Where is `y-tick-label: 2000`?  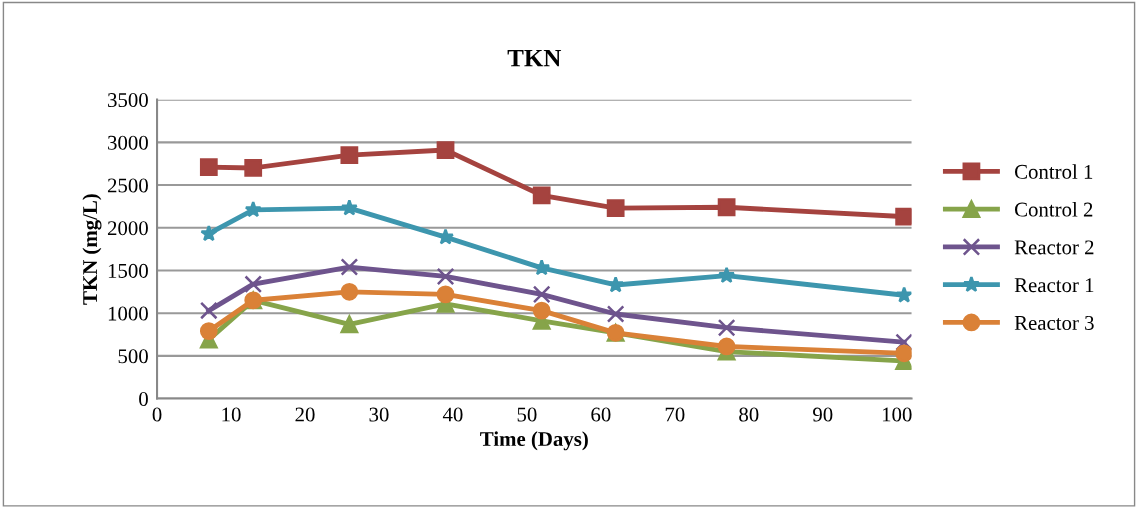 y-tick-label: 2000 is located at coordinates (127, 228).